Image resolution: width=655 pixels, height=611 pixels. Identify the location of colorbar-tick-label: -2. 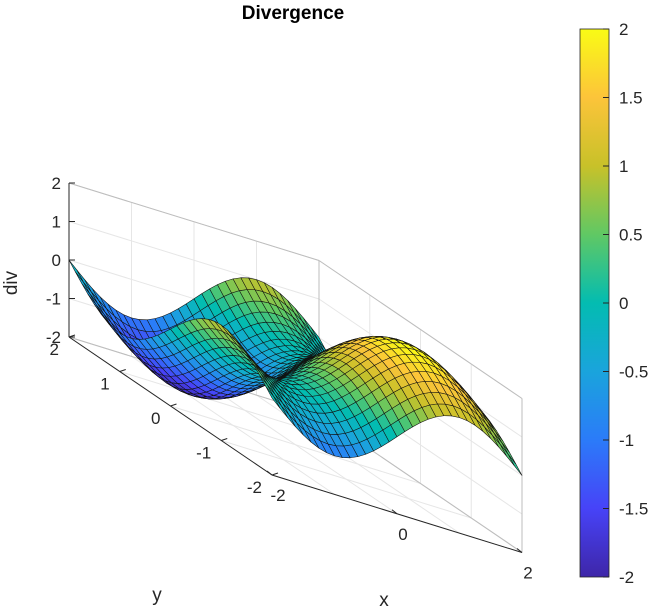
(626, 577).